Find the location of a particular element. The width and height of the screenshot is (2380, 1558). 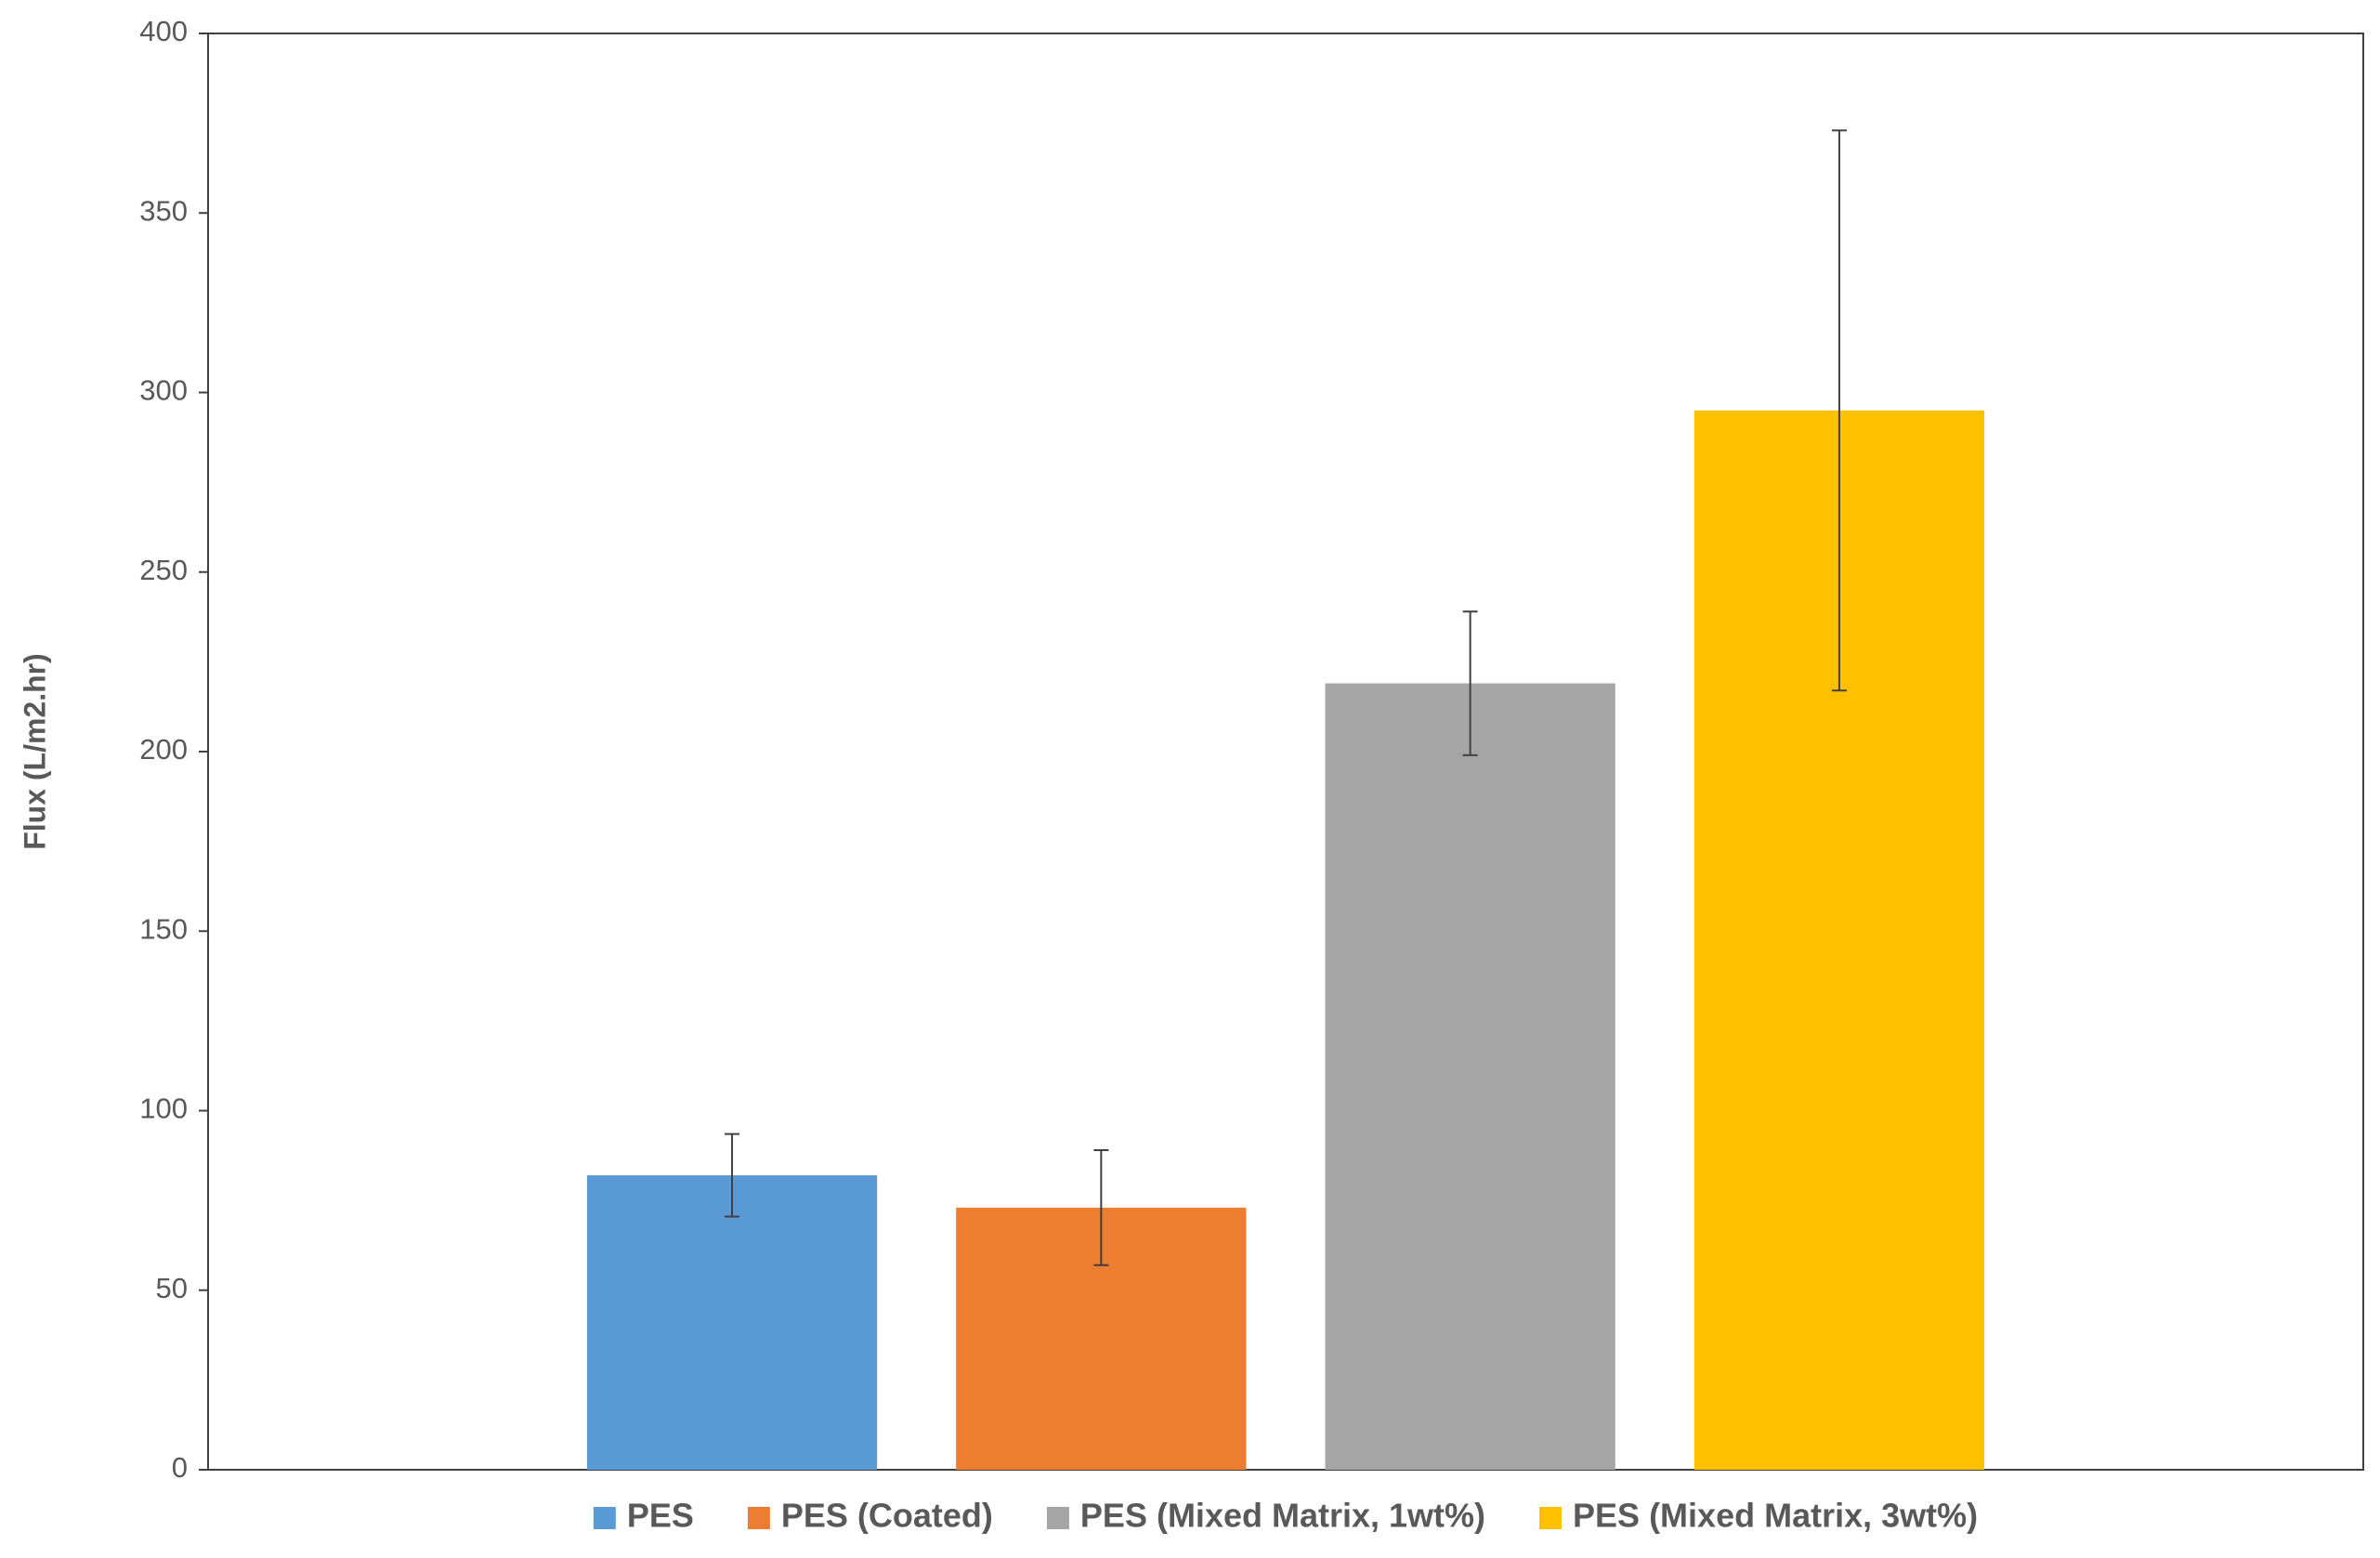

y-tick-label: 300 is located at coordinates (163, 391).